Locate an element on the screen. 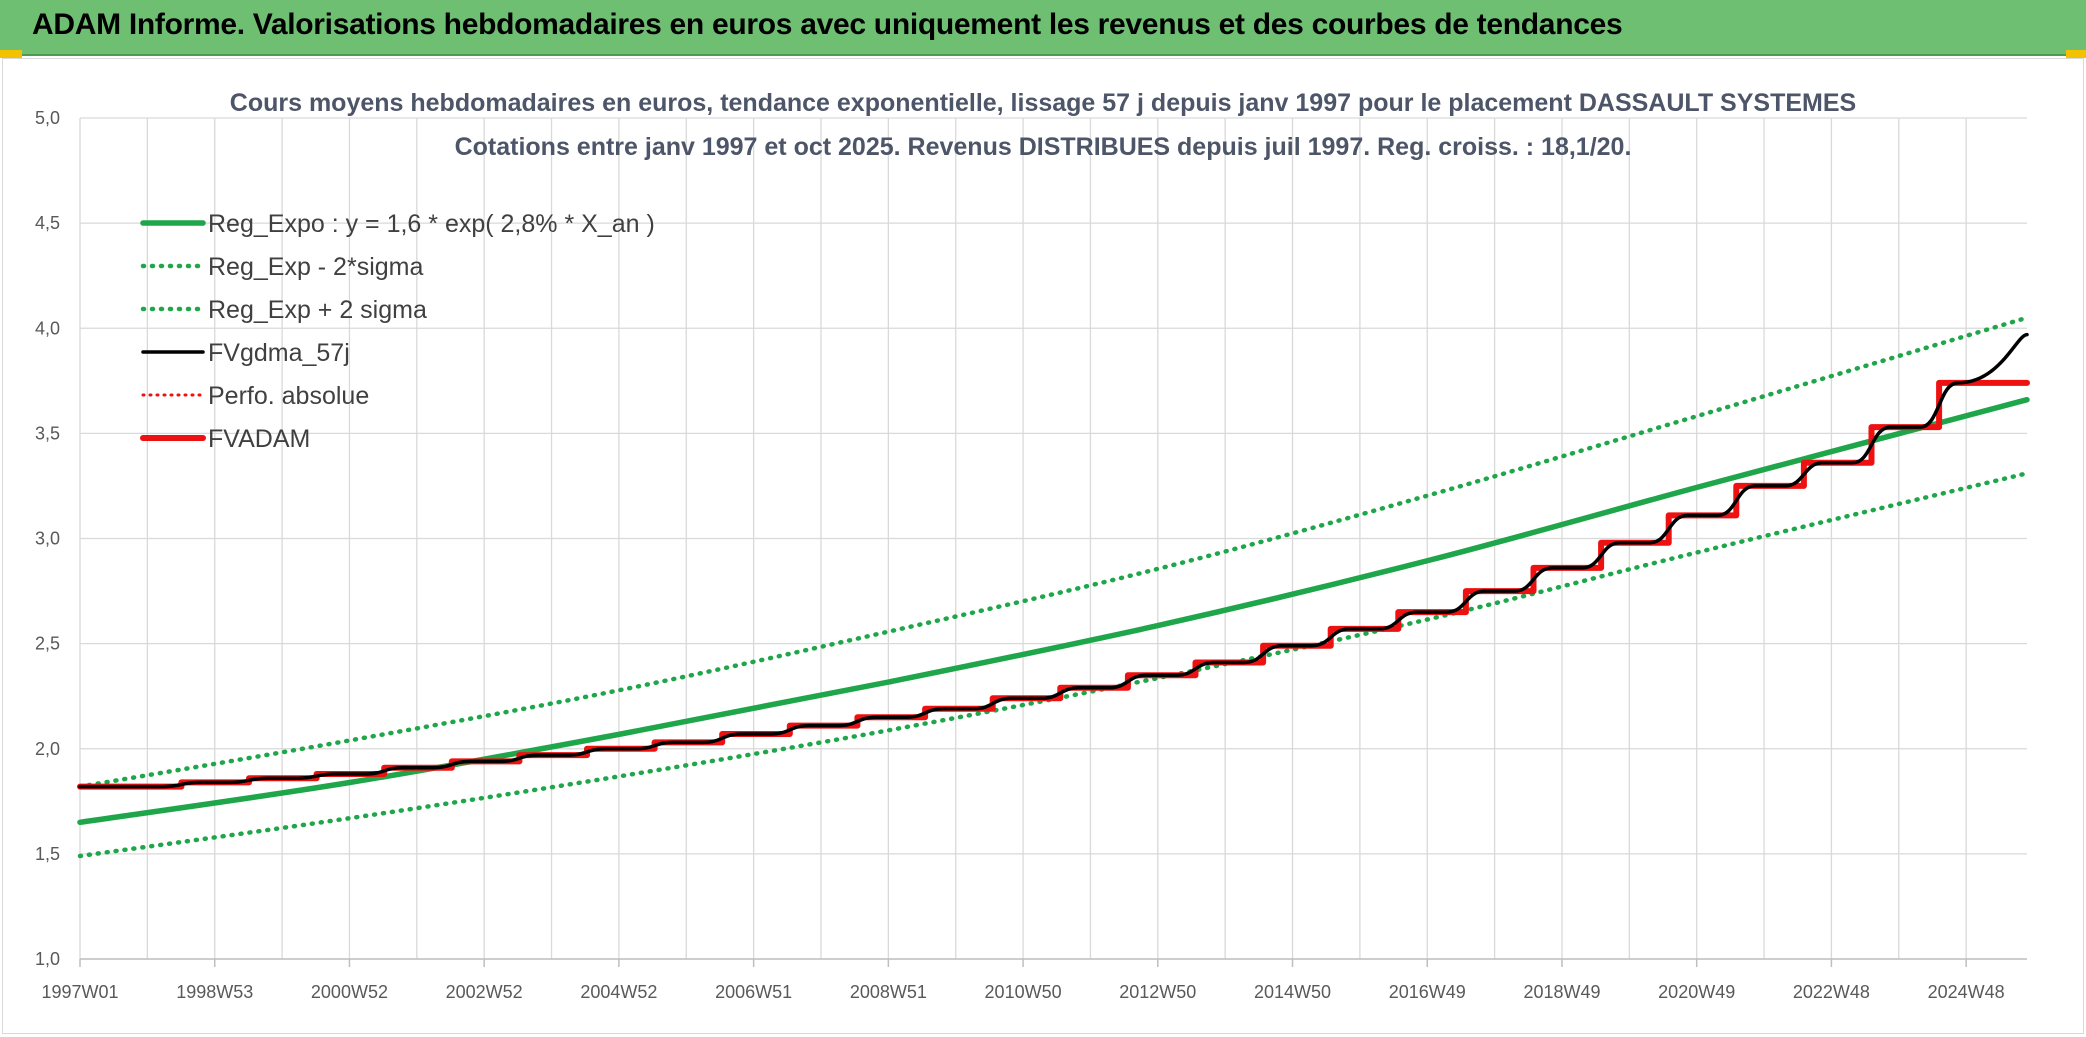  x-tick-label: 2010W50 is located at coordinates (1023, 992).